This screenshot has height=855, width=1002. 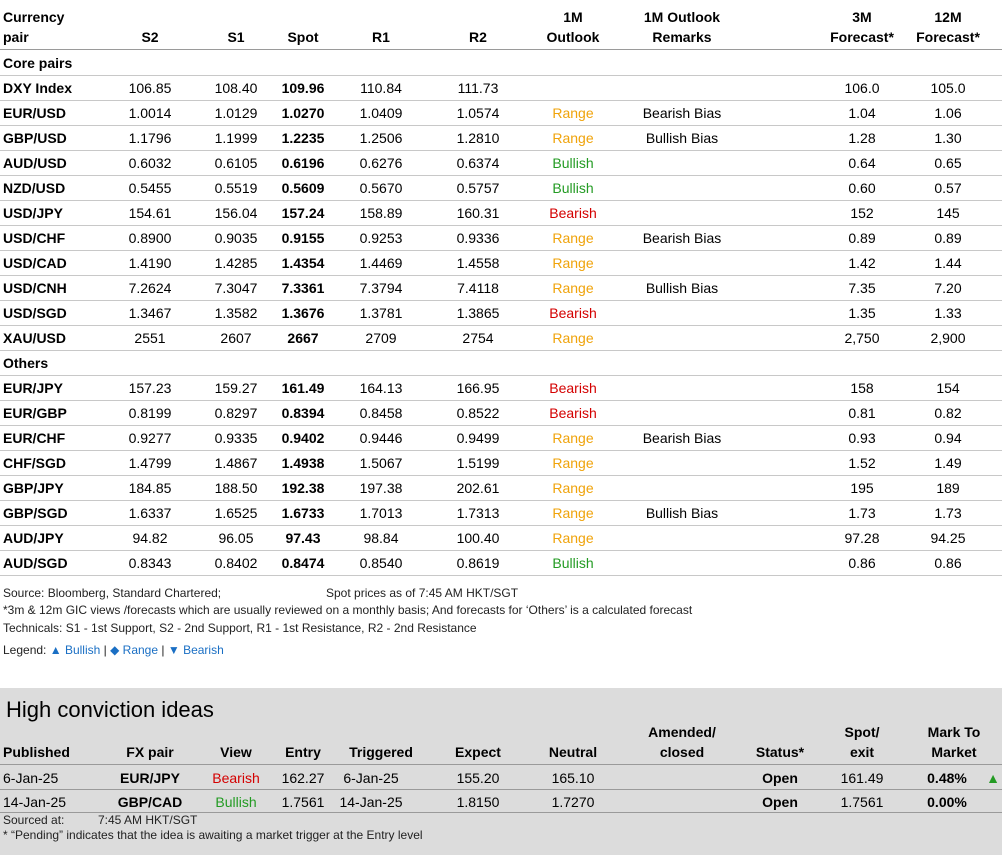 What do you see at coordinates (34, 17) in the screenshot?
I see `col-header-pair-line1: Currency` at bounding box center [34, 17].